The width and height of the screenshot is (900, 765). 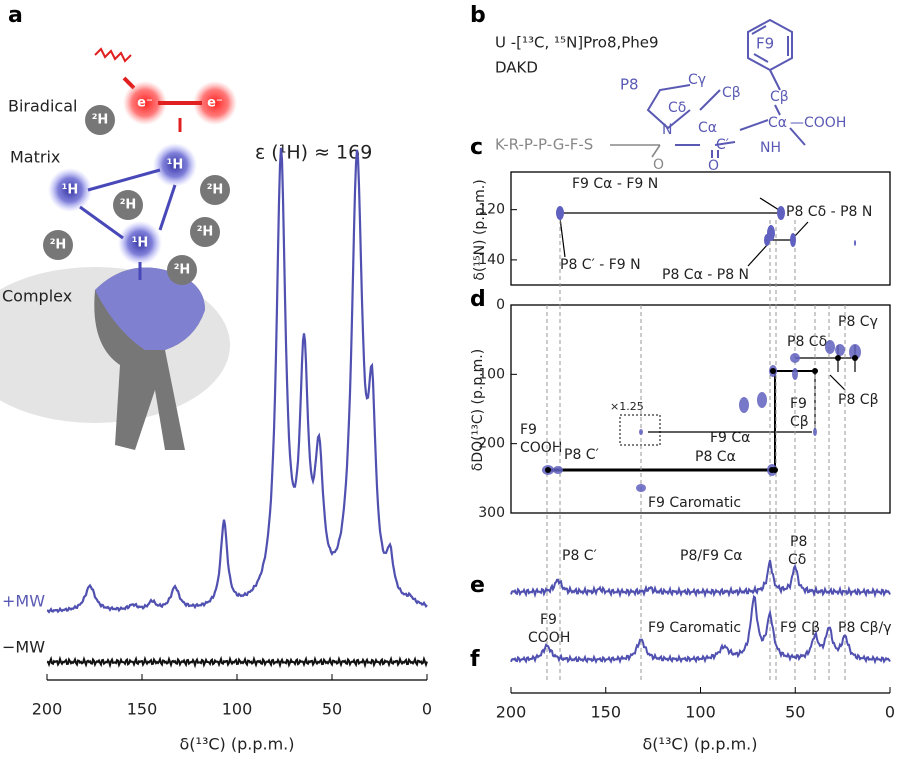 I want to click on panel-label: e, so click(x=477, y=585).